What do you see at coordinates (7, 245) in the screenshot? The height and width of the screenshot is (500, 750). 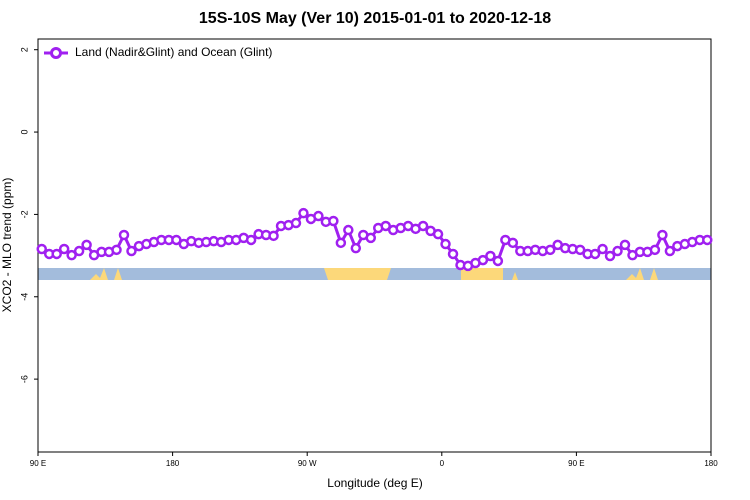 I see `y-axis-label: XCO2 - MLO trend (ppm)` at bounding box center [7, 245].